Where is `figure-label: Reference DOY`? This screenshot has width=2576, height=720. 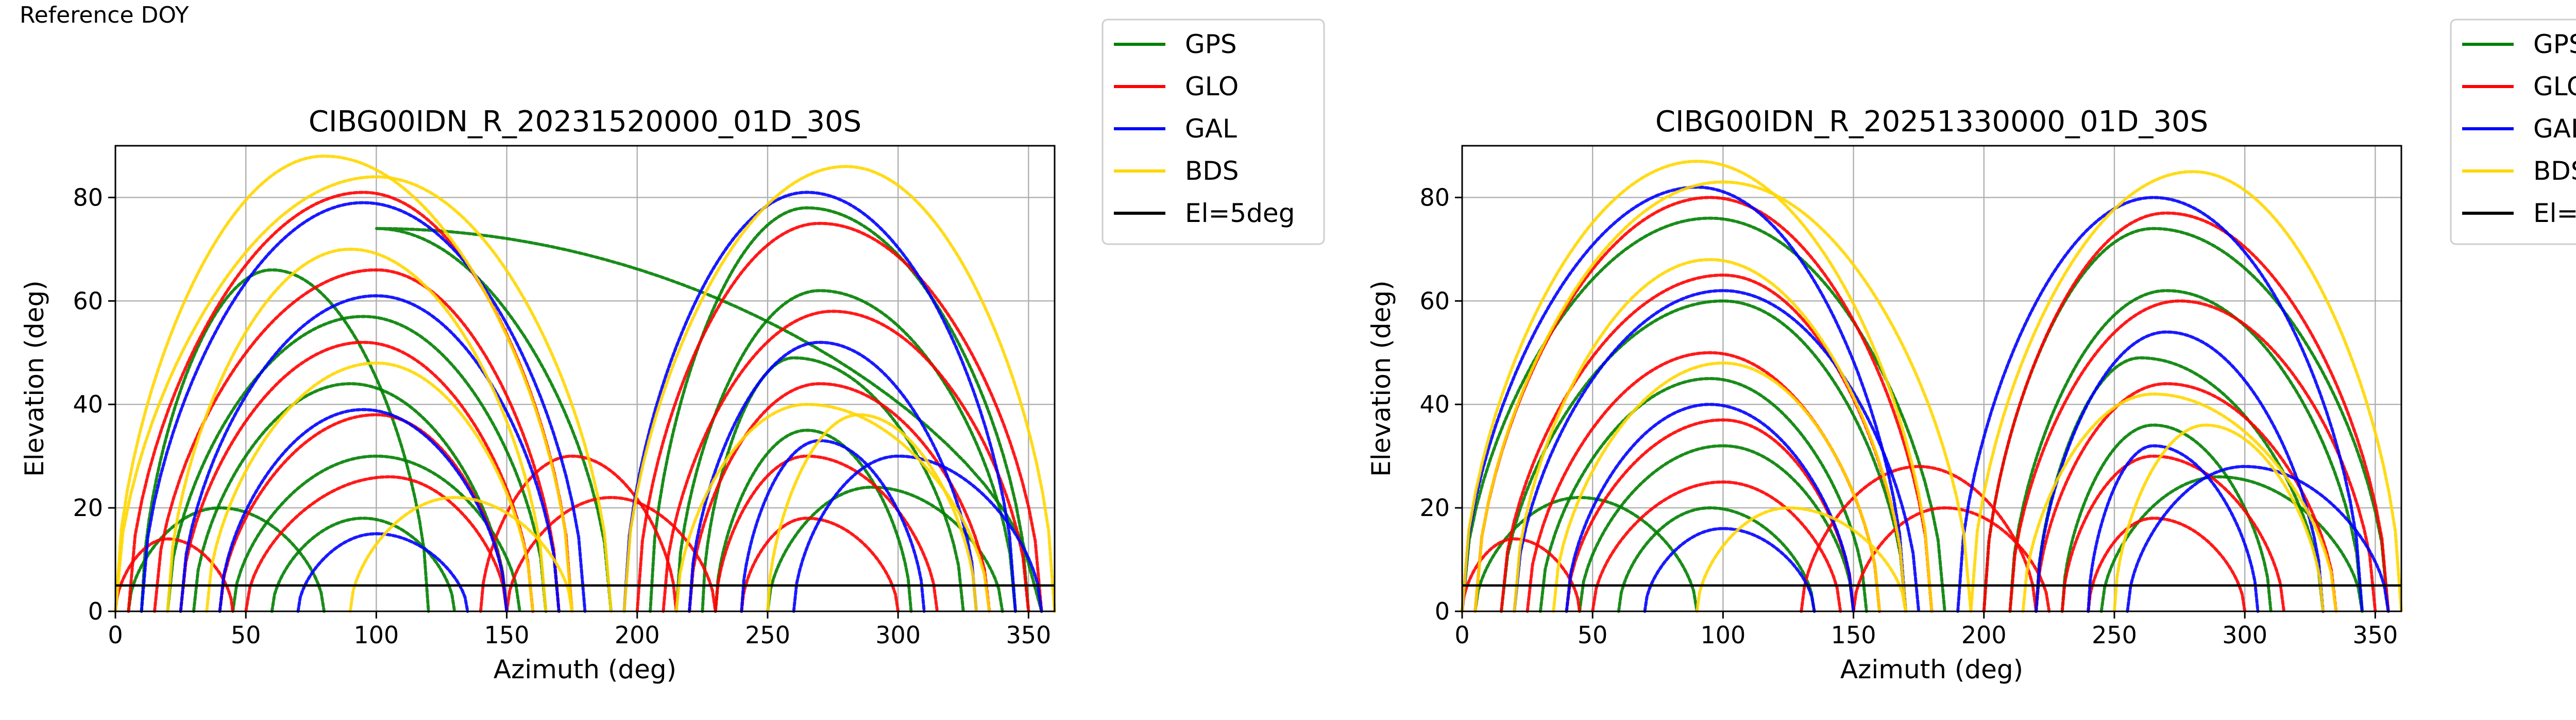
figure-label: Reference DOY is located at coordinates (104, 15).